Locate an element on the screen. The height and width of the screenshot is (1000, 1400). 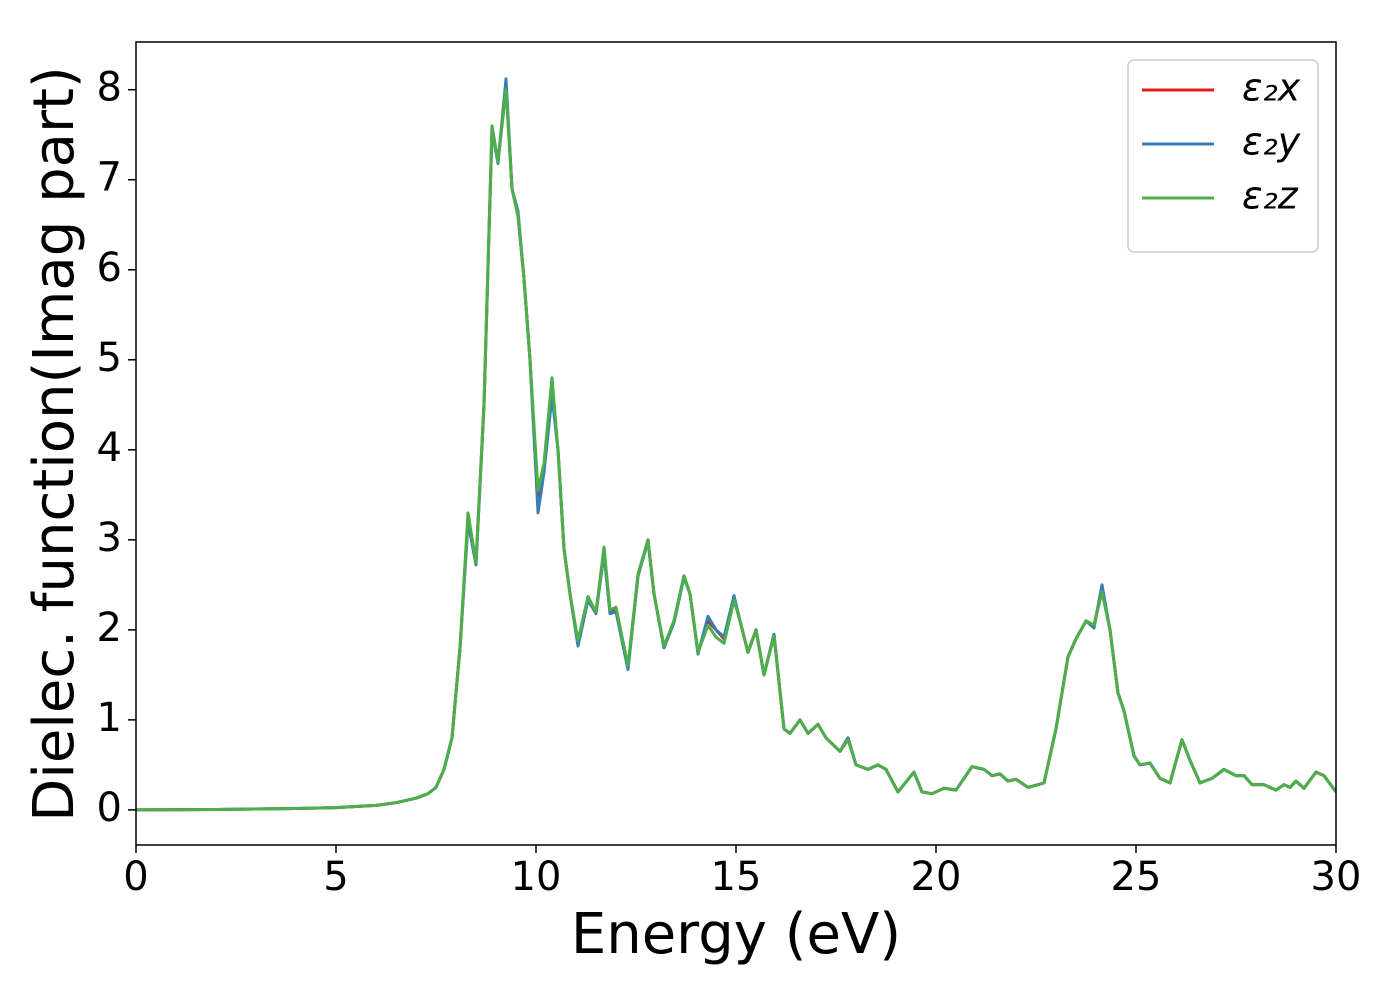
x-tick-label: 5 is located at coordinates (335, 877).